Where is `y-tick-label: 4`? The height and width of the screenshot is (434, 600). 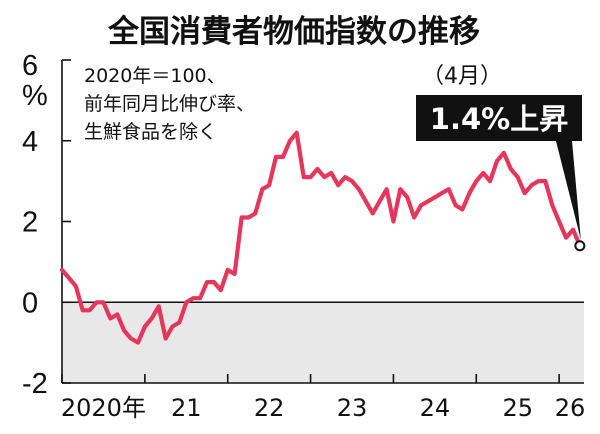 y-tick-label: 4 is located at coordinates (30, 142).